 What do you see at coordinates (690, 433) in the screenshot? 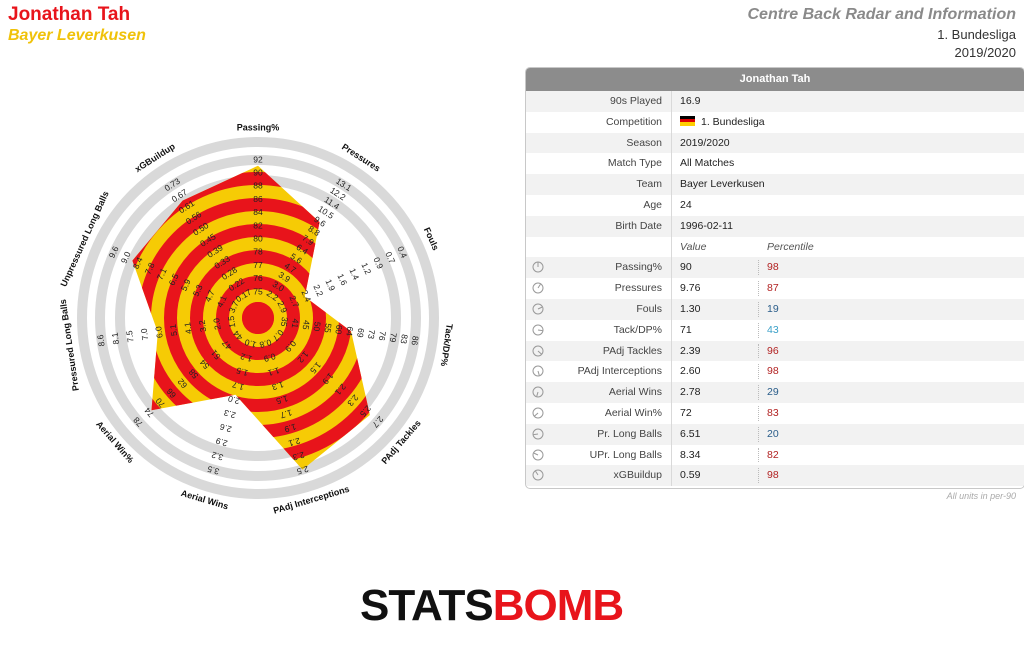
I see `stat-value: 6.51` at bounding box center [690, 433].